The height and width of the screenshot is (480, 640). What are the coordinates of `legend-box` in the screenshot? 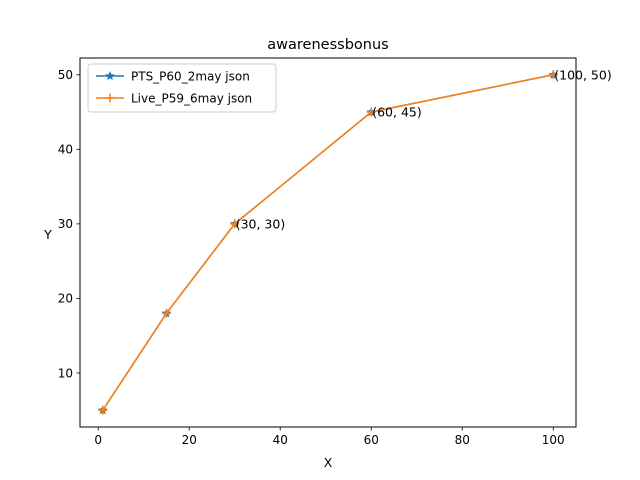 It's located at (182, 88).